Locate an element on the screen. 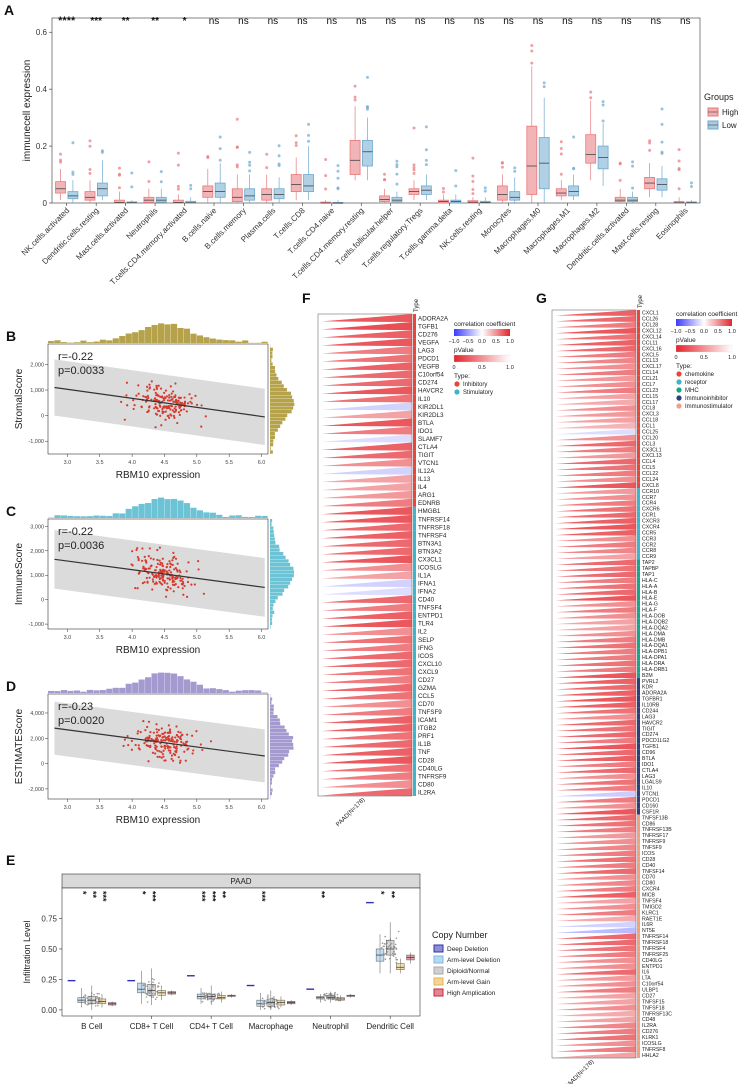 The height and width of the screenshot is (1089, 754). significance-label: ** is located at coordinates (391, 895).